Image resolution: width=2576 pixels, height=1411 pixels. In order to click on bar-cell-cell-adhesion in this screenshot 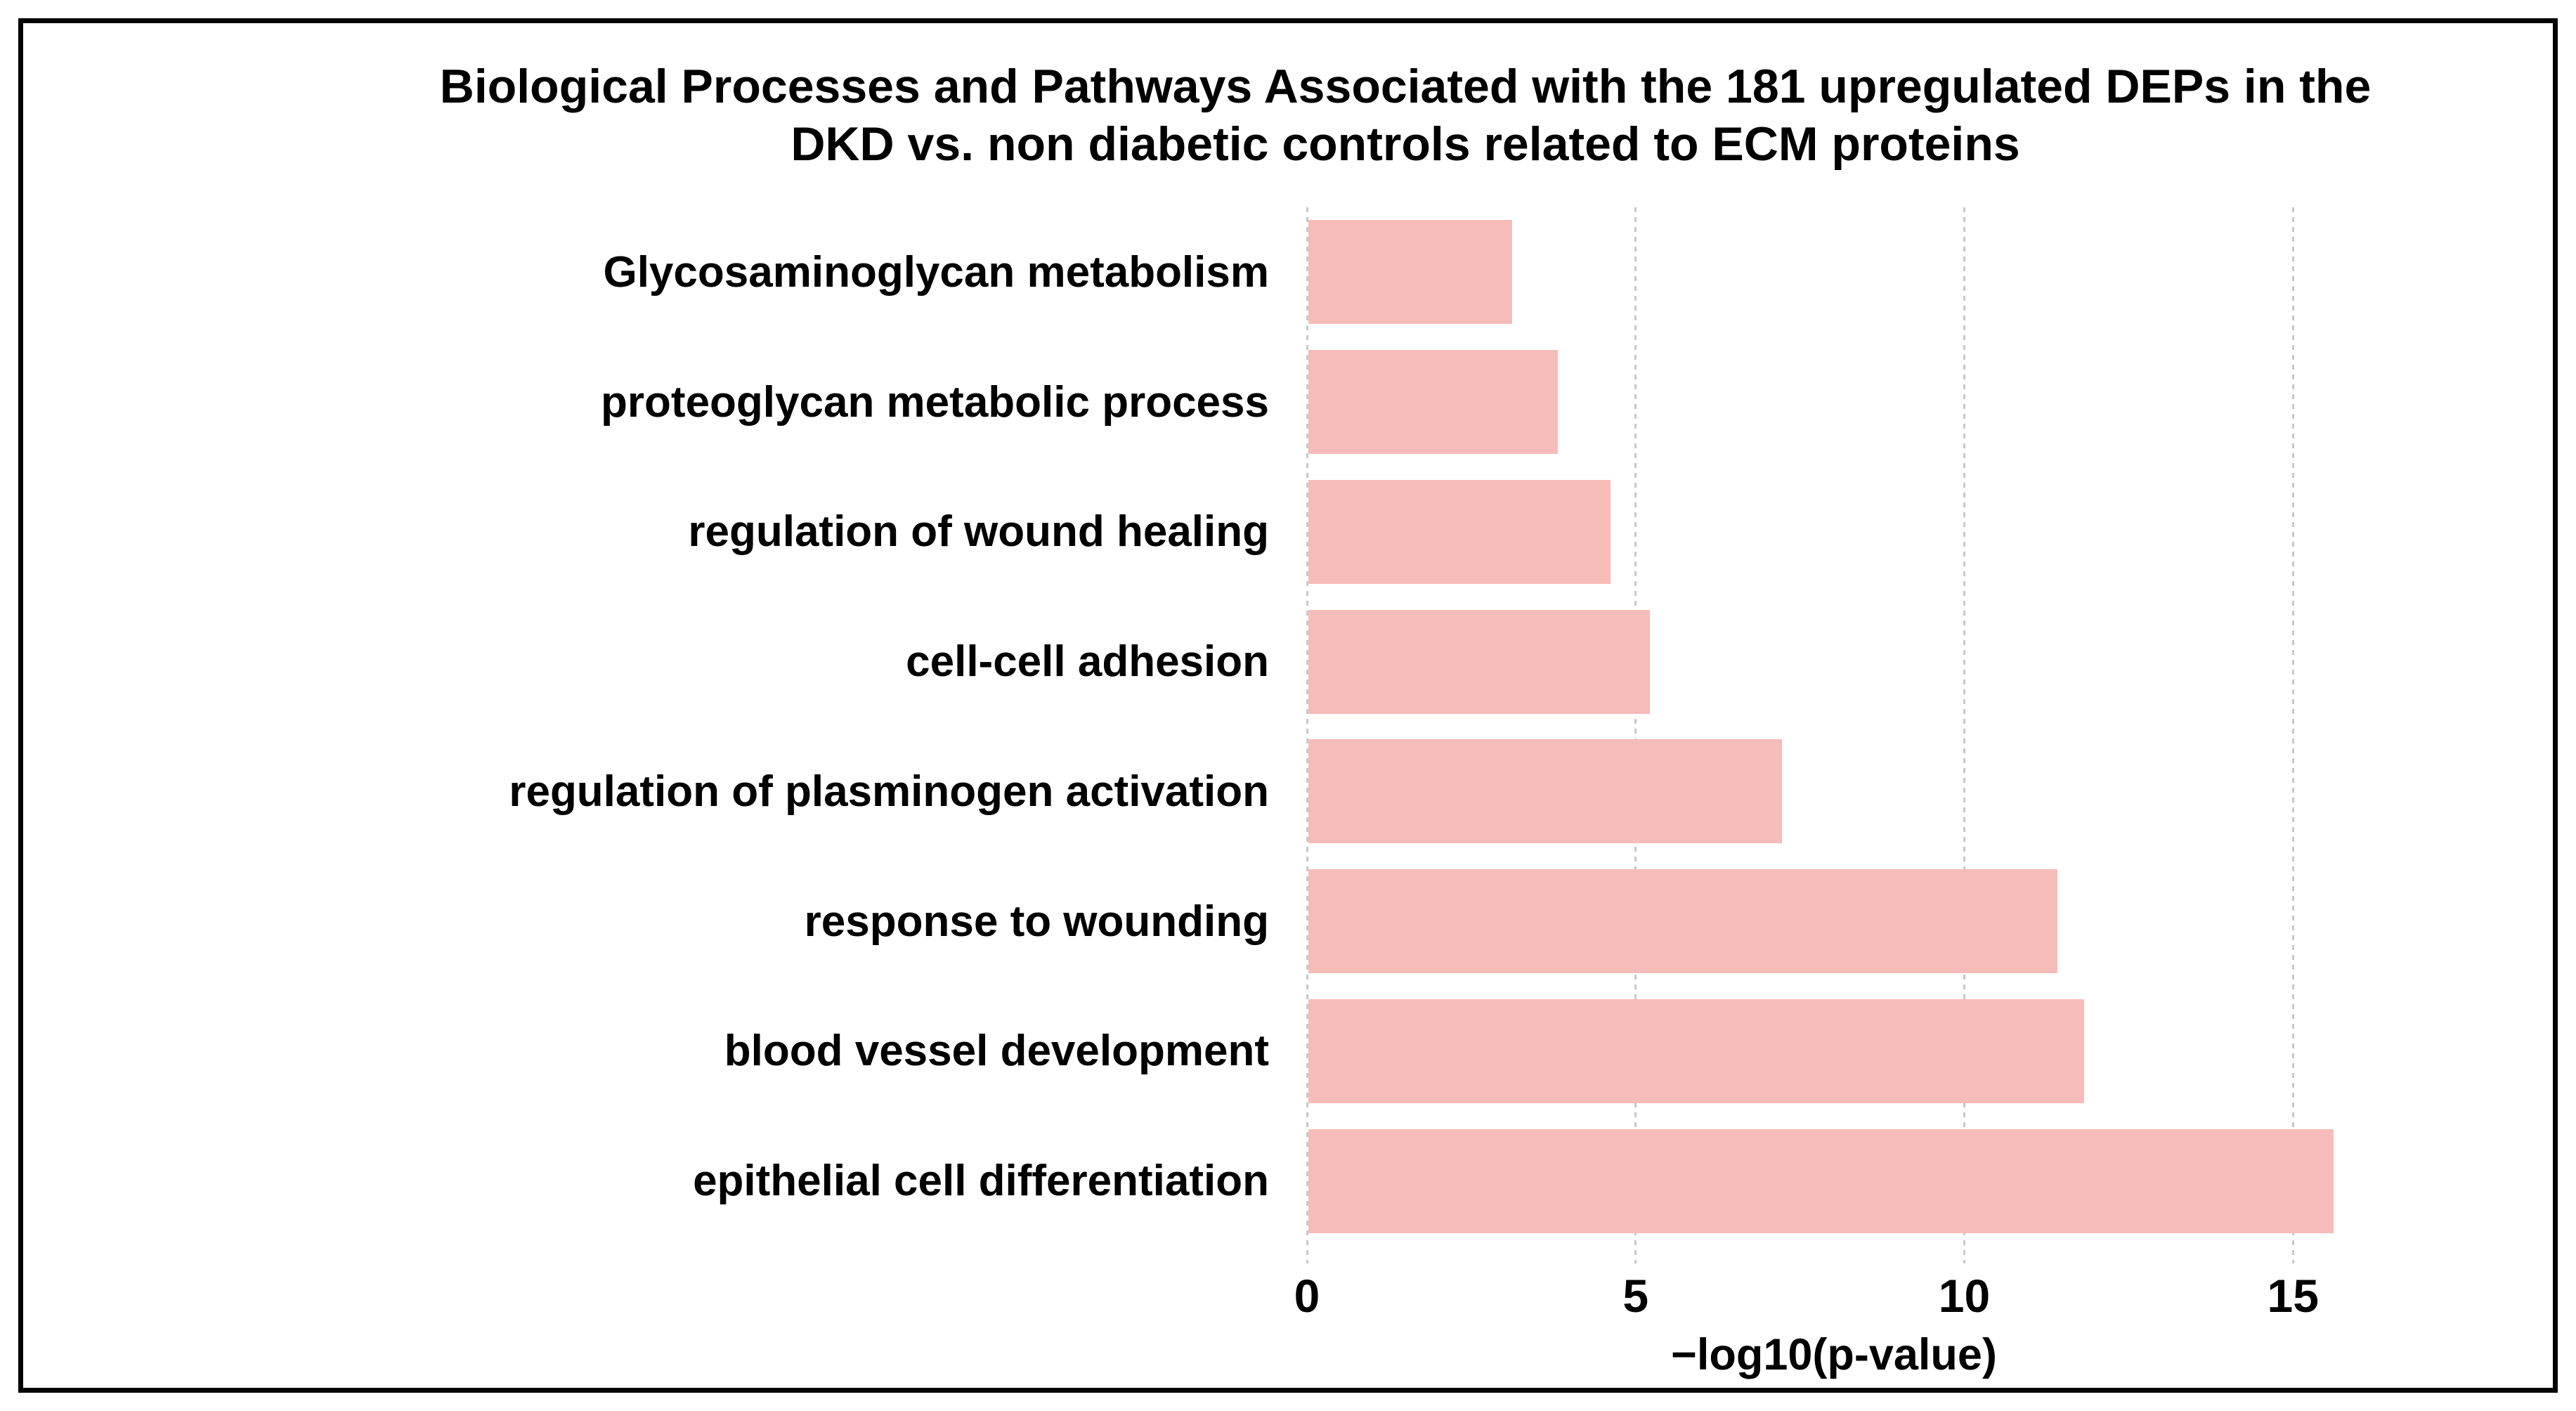, I will do `click(1480, 661)`.